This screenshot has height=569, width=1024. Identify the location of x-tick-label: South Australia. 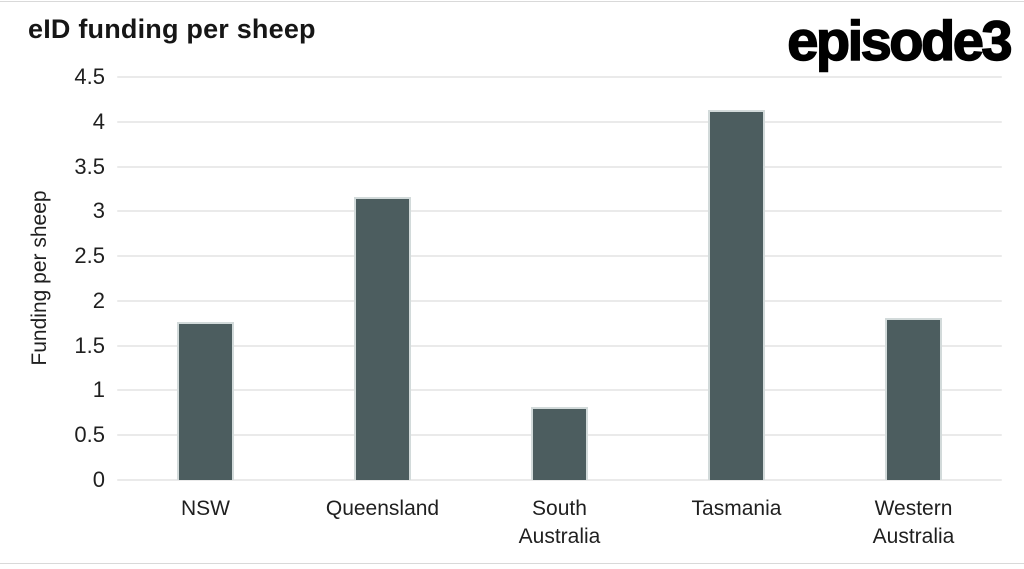
(559, 523).